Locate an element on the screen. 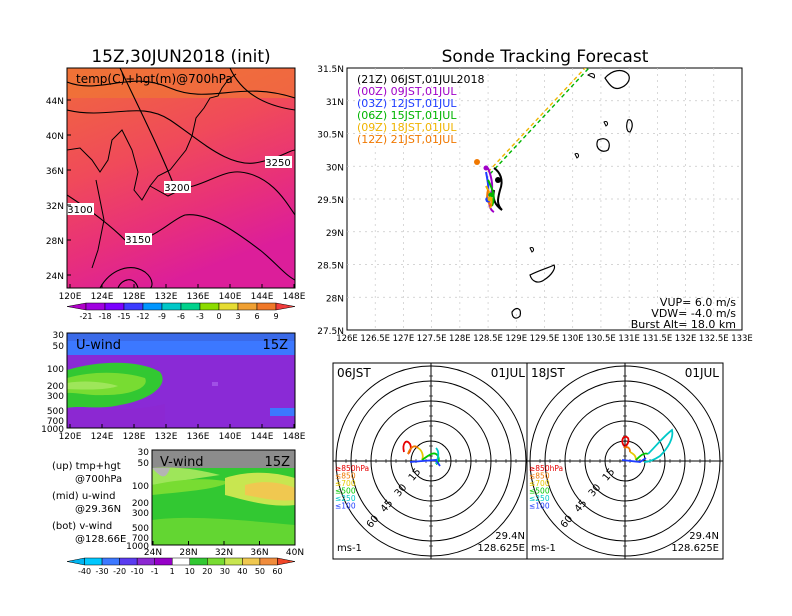  note-line: (bot) v-wind is located at coordinates (82, 526).